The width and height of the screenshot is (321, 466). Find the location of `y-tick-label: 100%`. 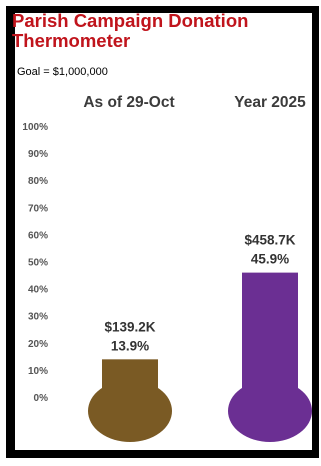

y-tick-label: 100% is located at coordinates (35, 127).